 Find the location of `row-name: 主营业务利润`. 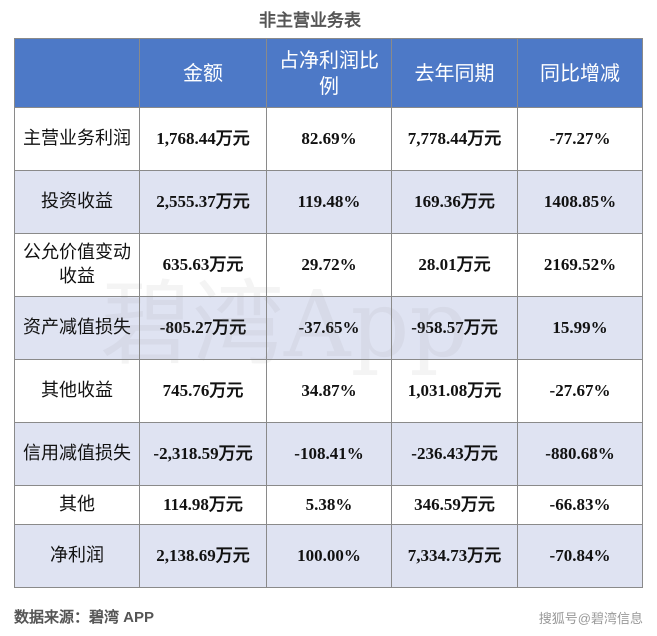

row-name: 主营业务利润 is located at coordinates (77, 139).